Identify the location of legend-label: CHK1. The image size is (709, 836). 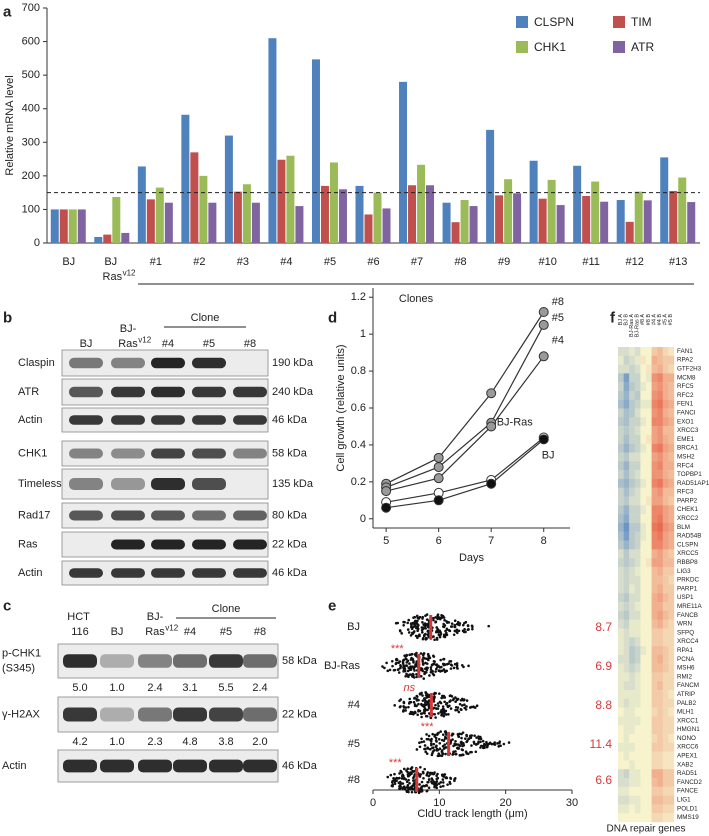
(550, 47).